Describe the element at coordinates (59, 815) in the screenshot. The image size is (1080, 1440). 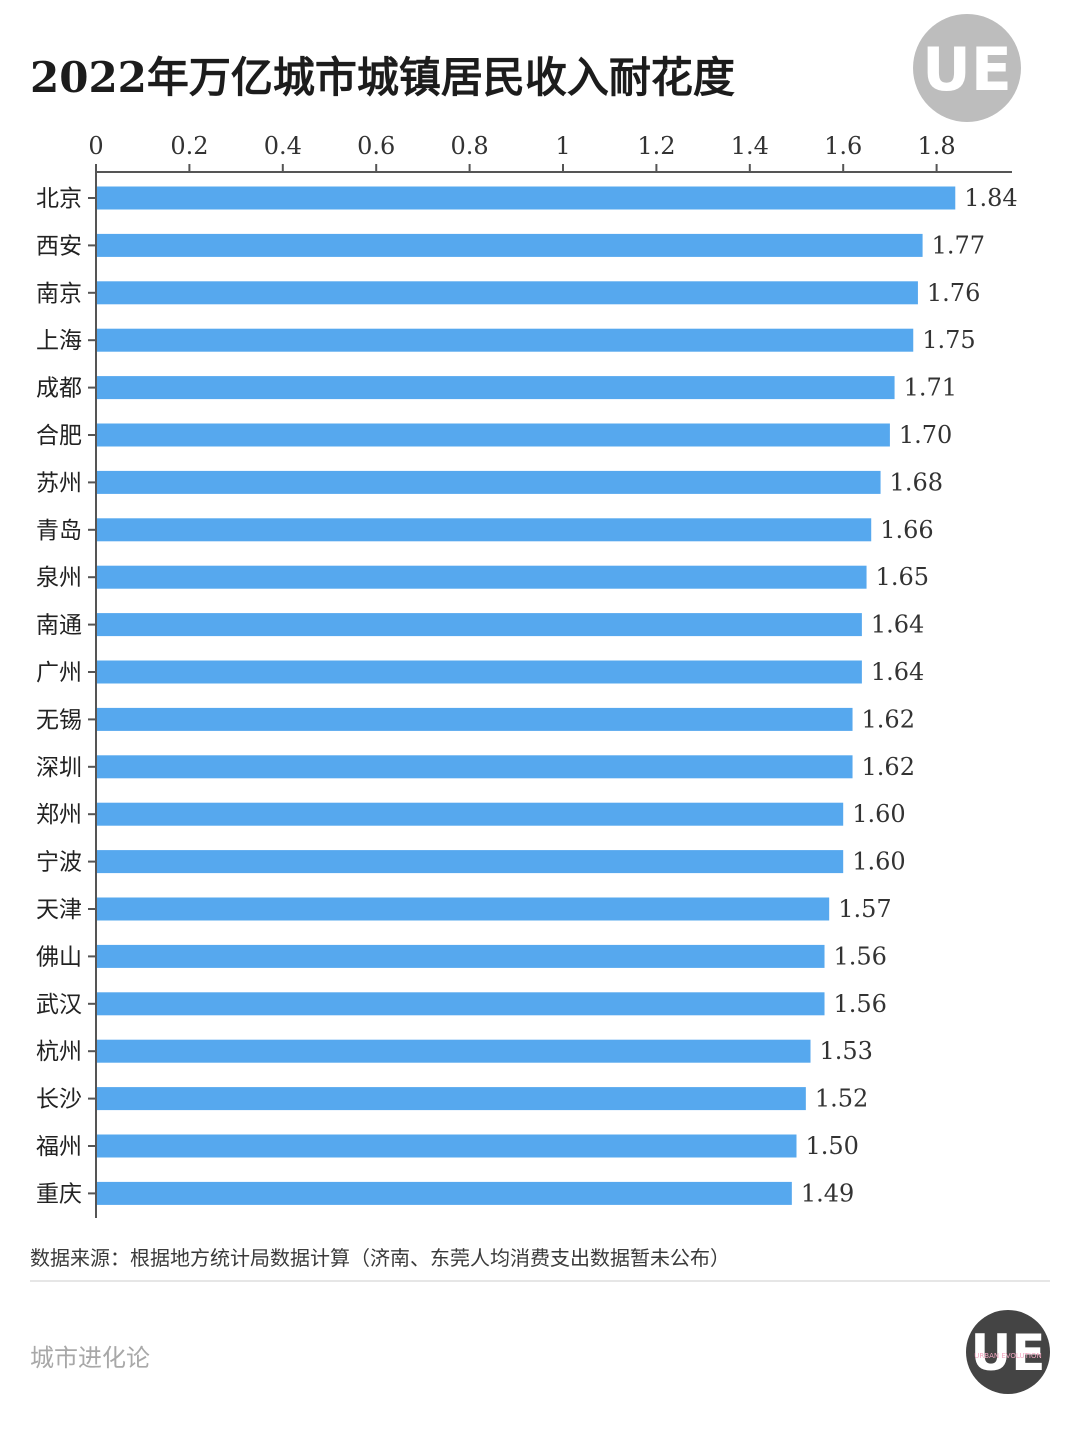
I see `category-label: 郑州` at that location.